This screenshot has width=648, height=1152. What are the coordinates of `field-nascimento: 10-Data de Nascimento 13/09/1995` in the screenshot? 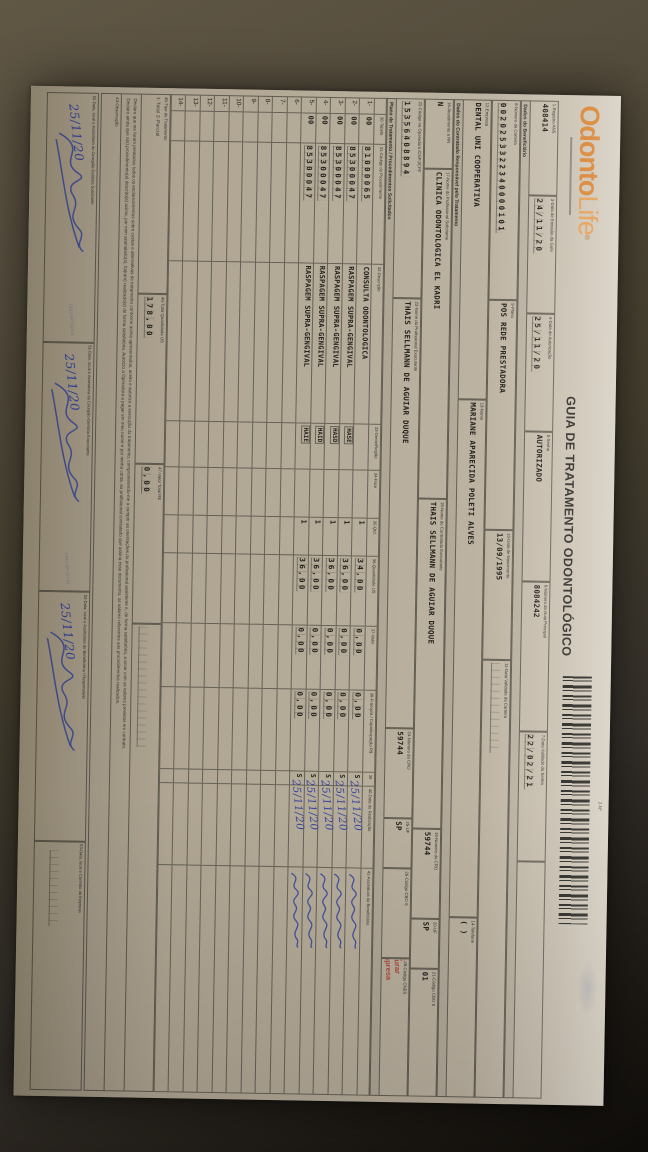 It's located at (498, 595).